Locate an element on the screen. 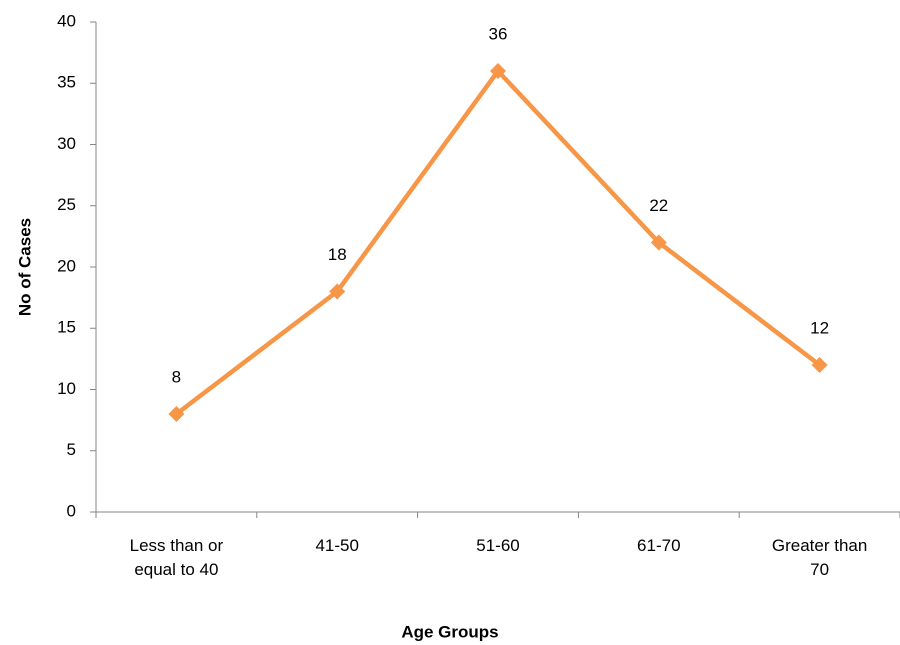 This screenshot has width=900, height=645. data-label: 22 is located at coordinates (658, 205).